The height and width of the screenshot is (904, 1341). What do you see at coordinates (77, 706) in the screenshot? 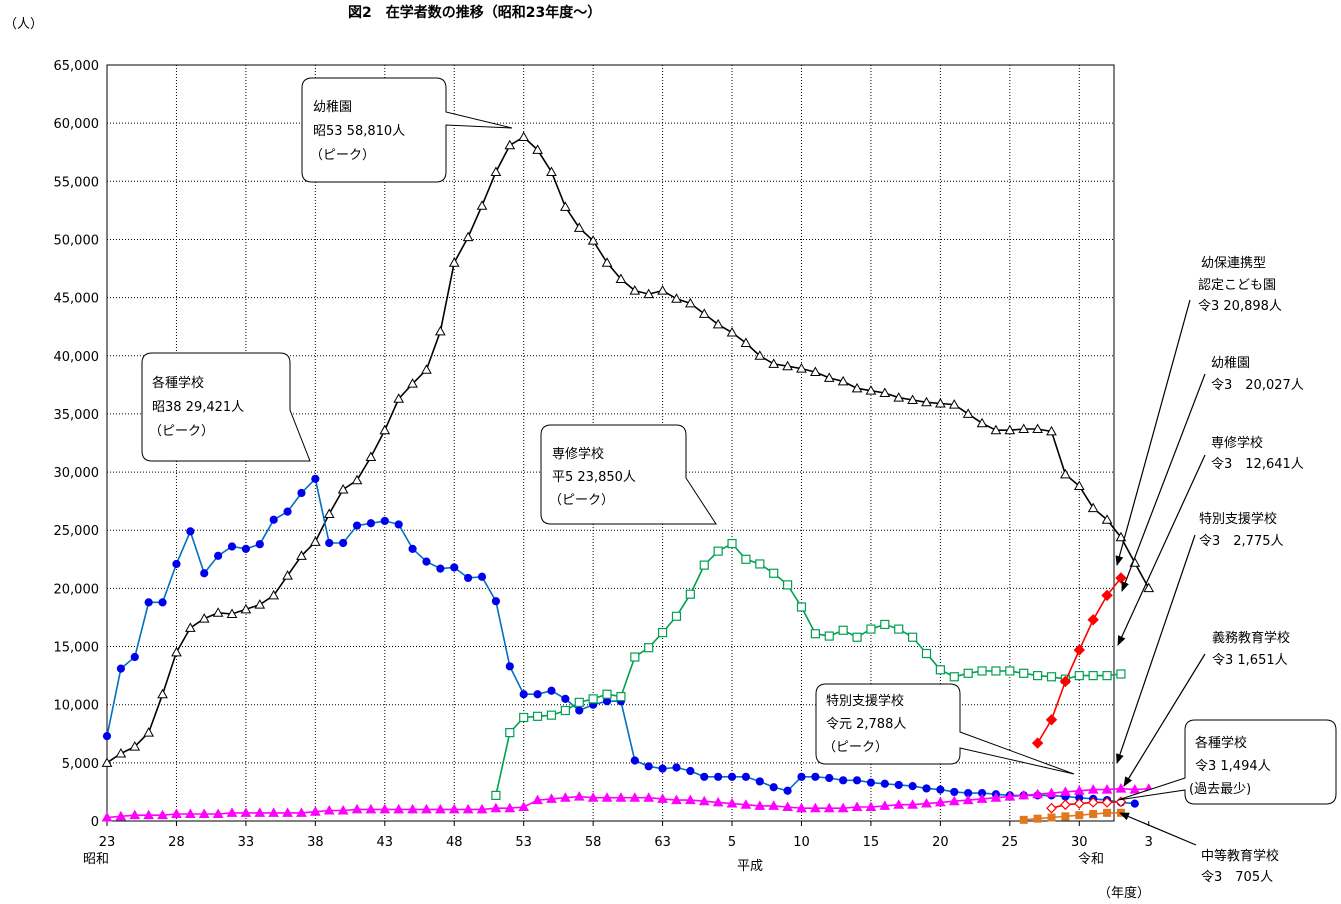
I see `y-tick-label: 10,000` at bounding box center [77, 706].